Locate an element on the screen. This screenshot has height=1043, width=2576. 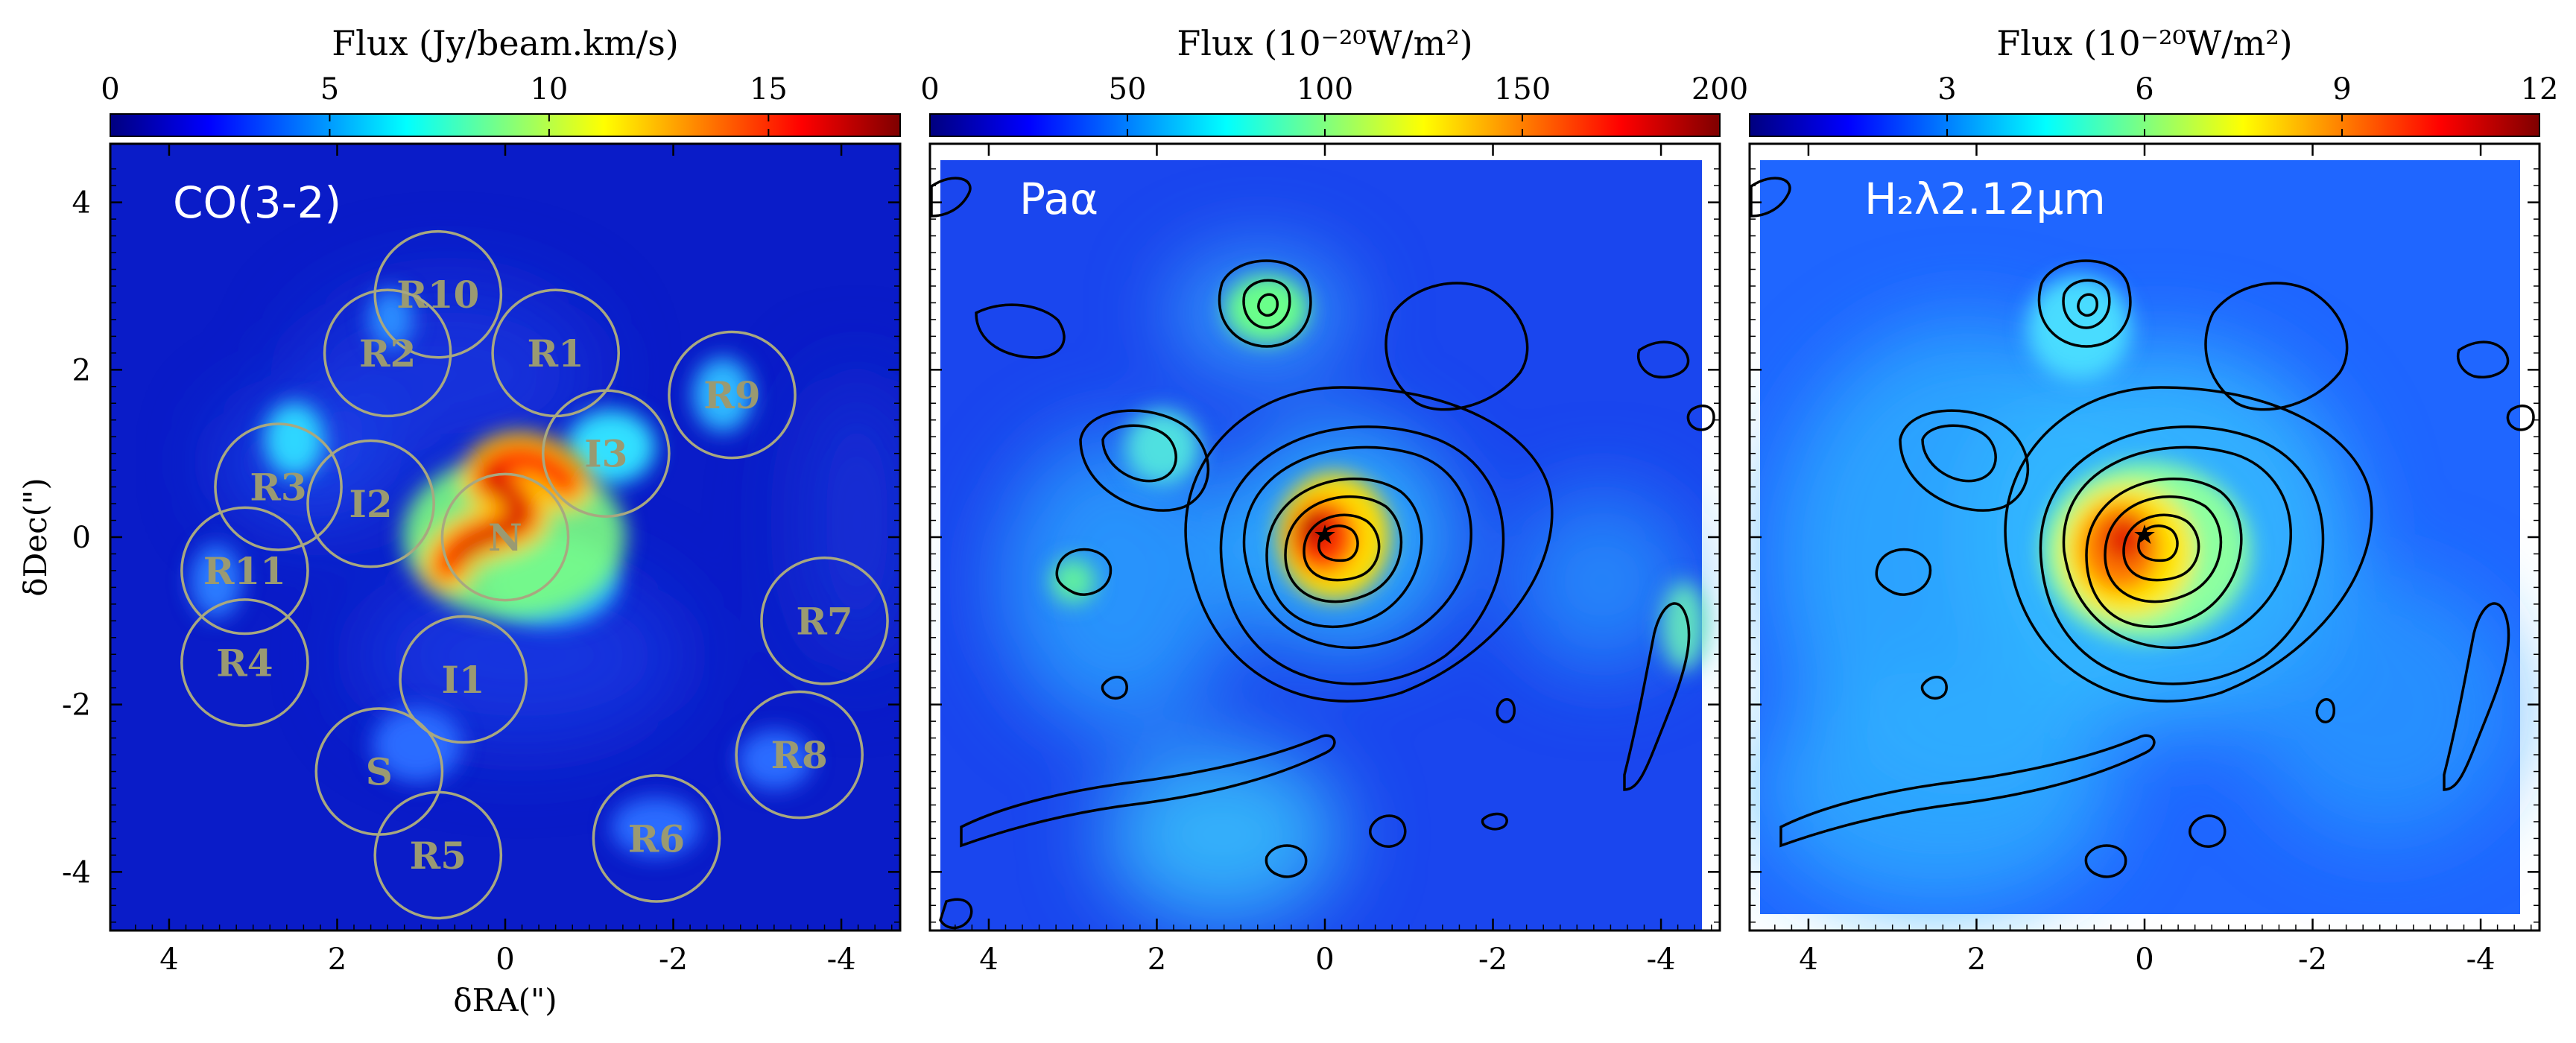
aperture-label: R5 is located at coordinates (438, 856).